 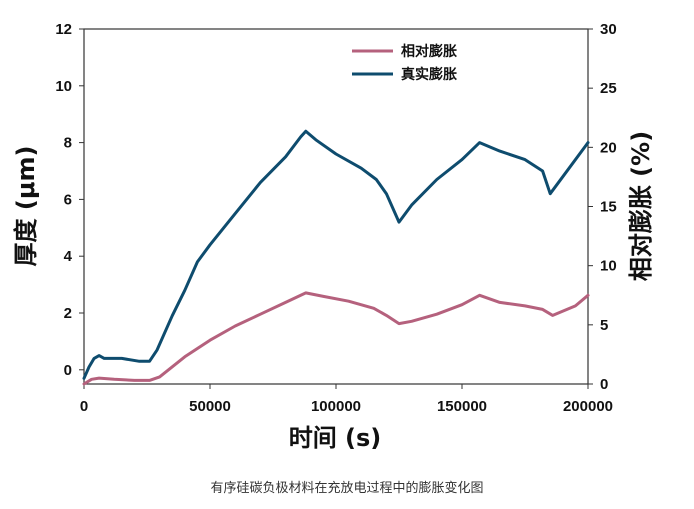 What do you see at coordinates (68, 256) in the screenshot?
I see `y-tick-label: 4` at bounding box center [68, 256].